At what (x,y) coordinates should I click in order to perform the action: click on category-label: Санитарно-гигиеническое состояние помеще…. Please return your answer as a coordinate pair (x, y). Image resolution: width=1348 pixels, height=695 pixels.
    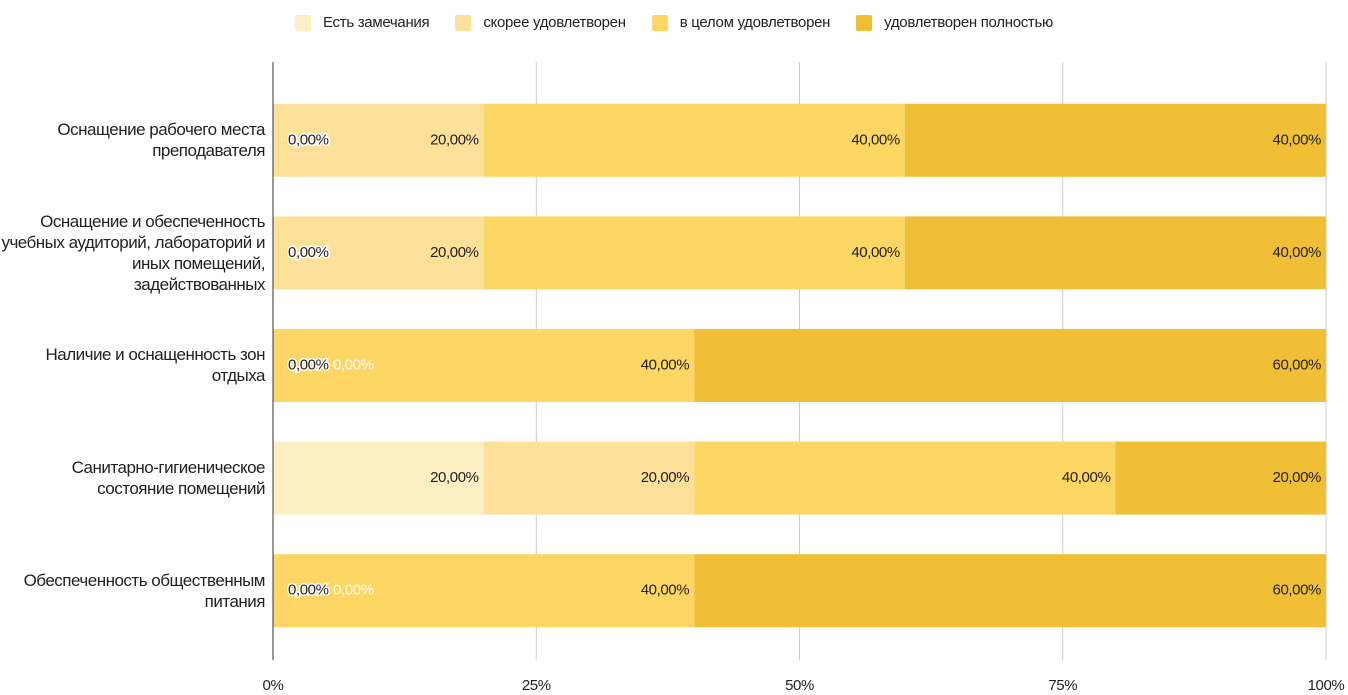
    Looking at the image, I should click on (168, 478).